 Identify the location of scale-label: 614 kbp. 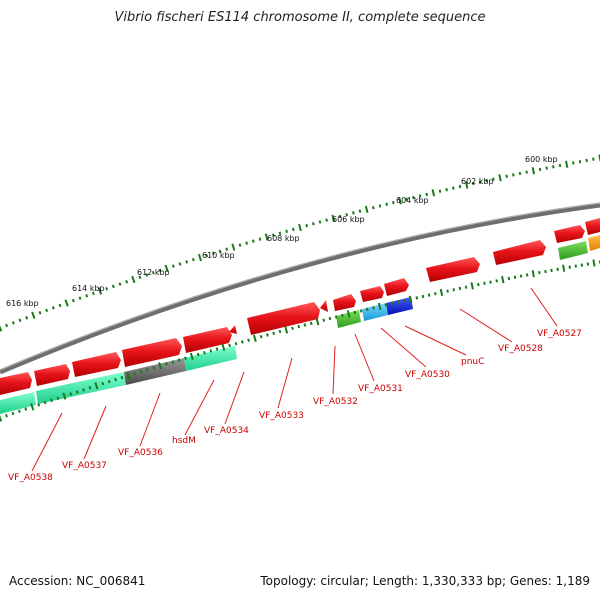
(88, 288).